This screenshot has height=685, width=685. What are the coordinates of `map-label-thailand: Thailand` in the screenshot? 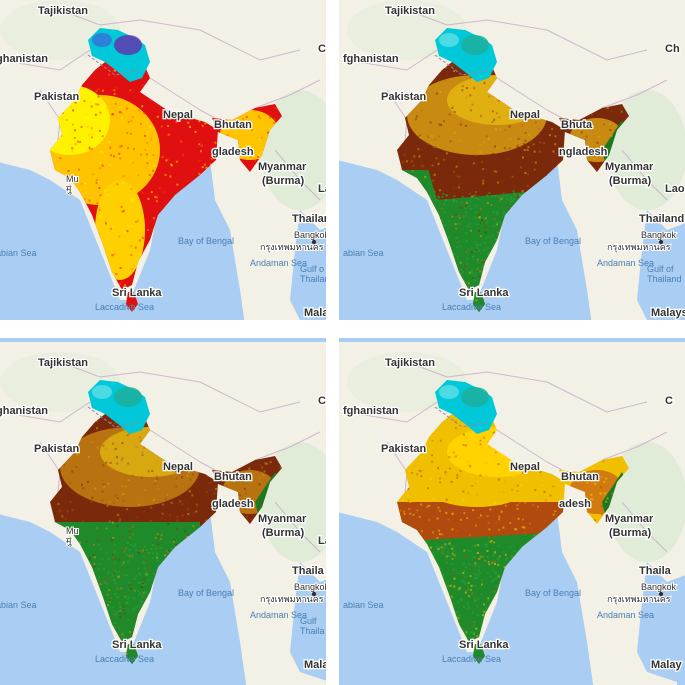 It's located at (661, 219).